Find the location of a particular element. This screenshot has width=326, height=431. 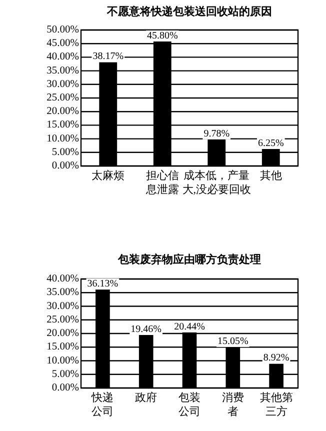

data-label: 38.17% is located at coordinates (108, 56).